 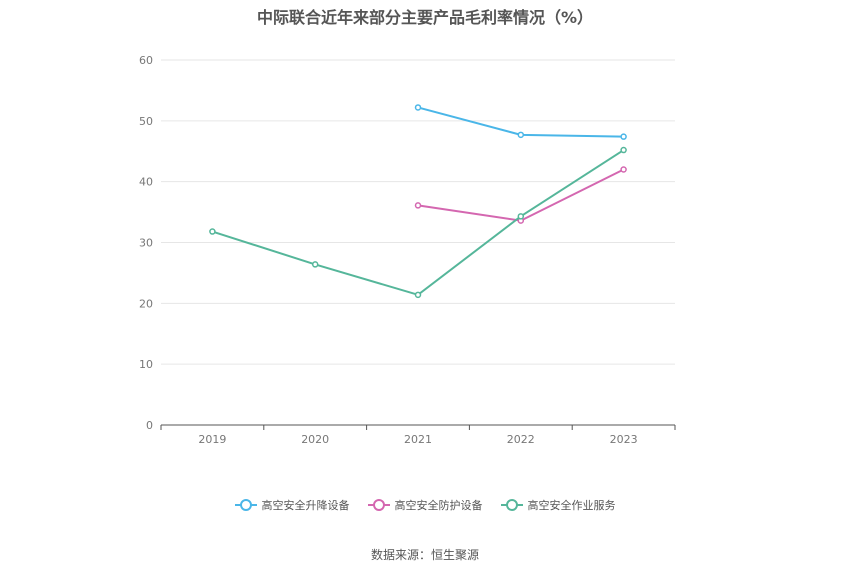 I want to click on y-tick-label: 60, so click(x=146, y=60).